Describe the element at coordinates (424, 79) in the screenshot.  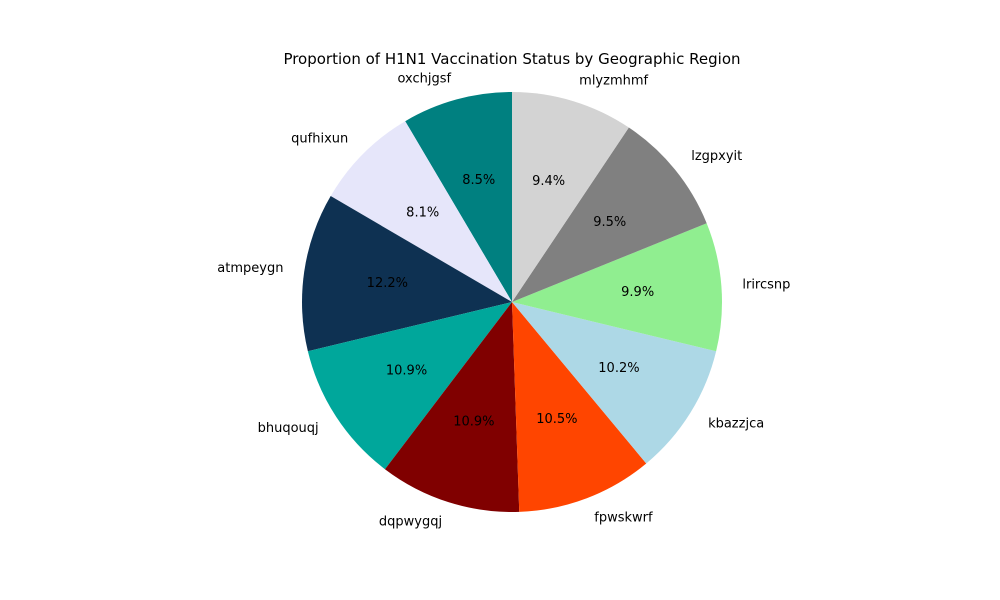
I see `slice-label-oxchjgsf: oxchjgsf` at that location.